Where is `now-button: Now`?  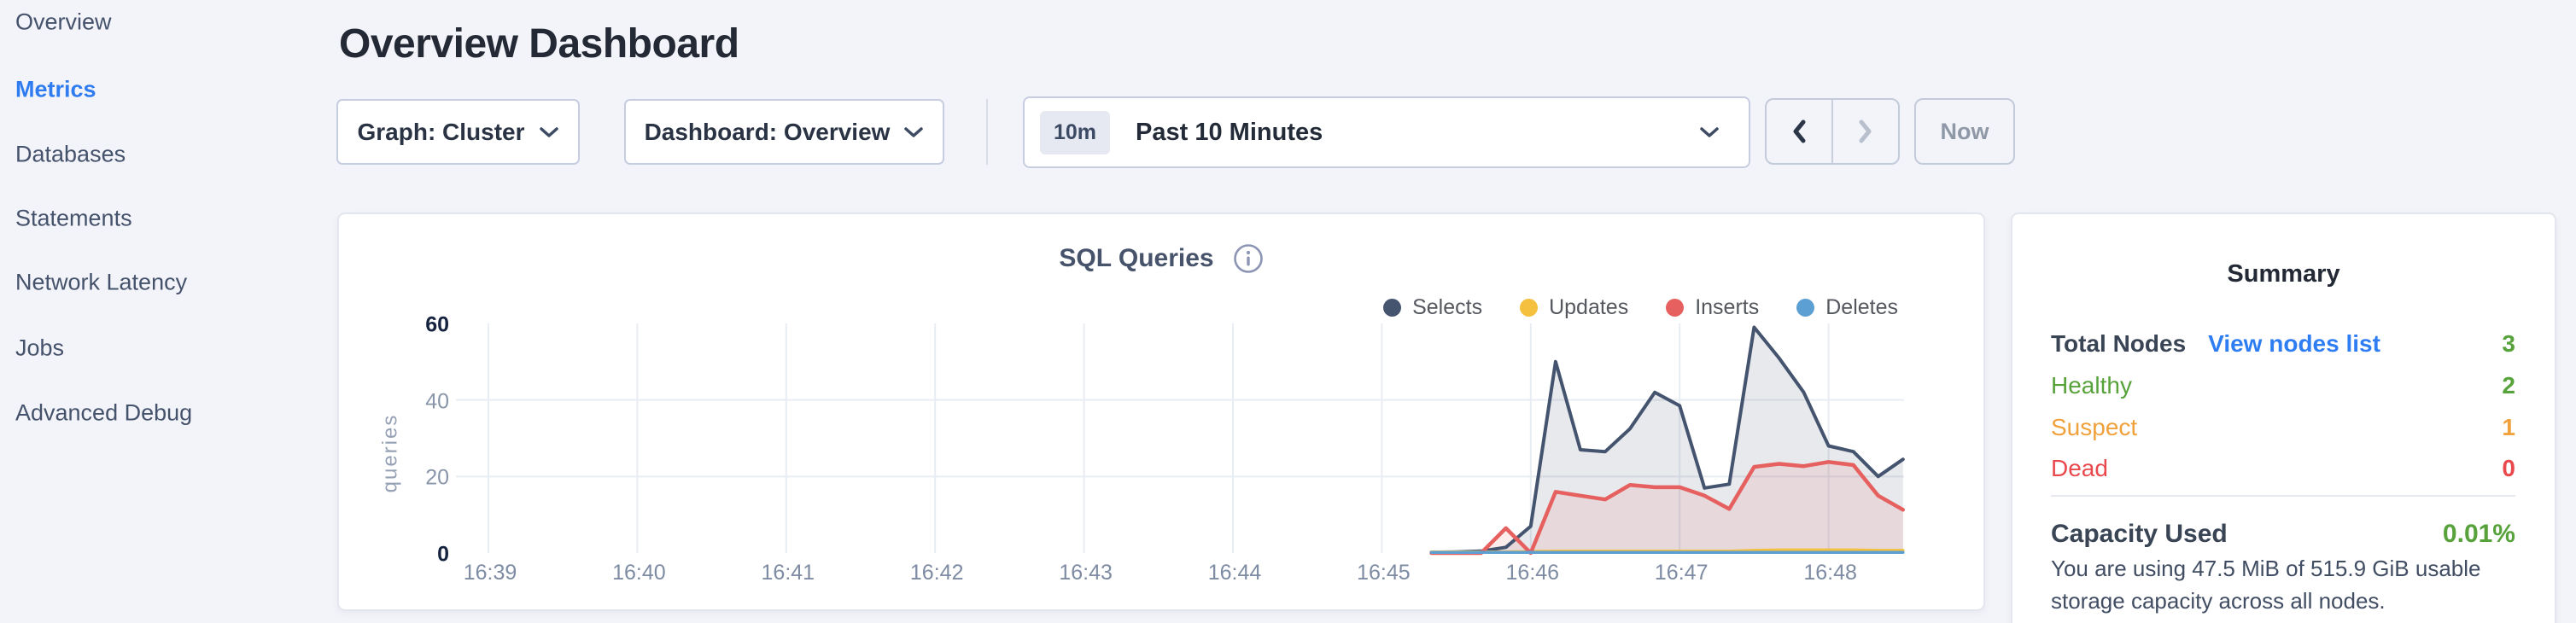
now-button: Now is located at coordinates (1965, 131).